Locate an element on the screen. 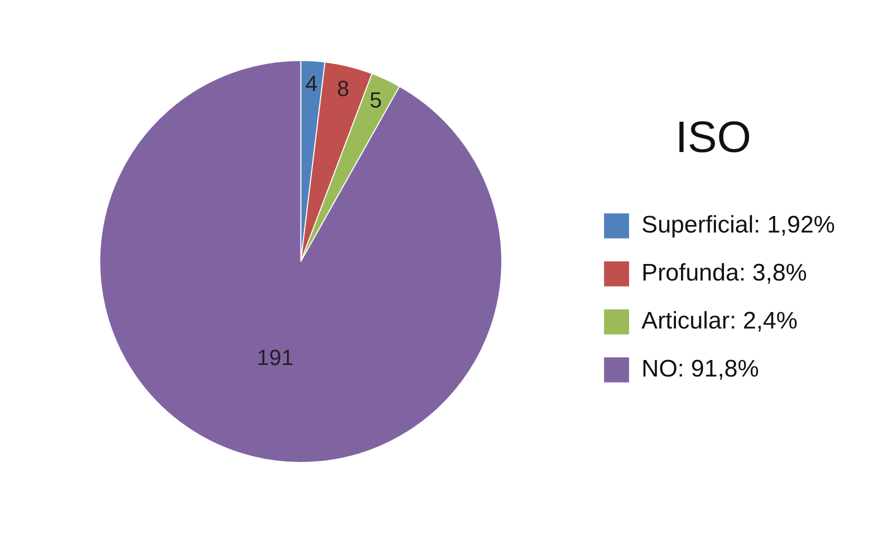 This screenshot has width=885, height=538. data-label: 5 is located at coordinates (376, 99).